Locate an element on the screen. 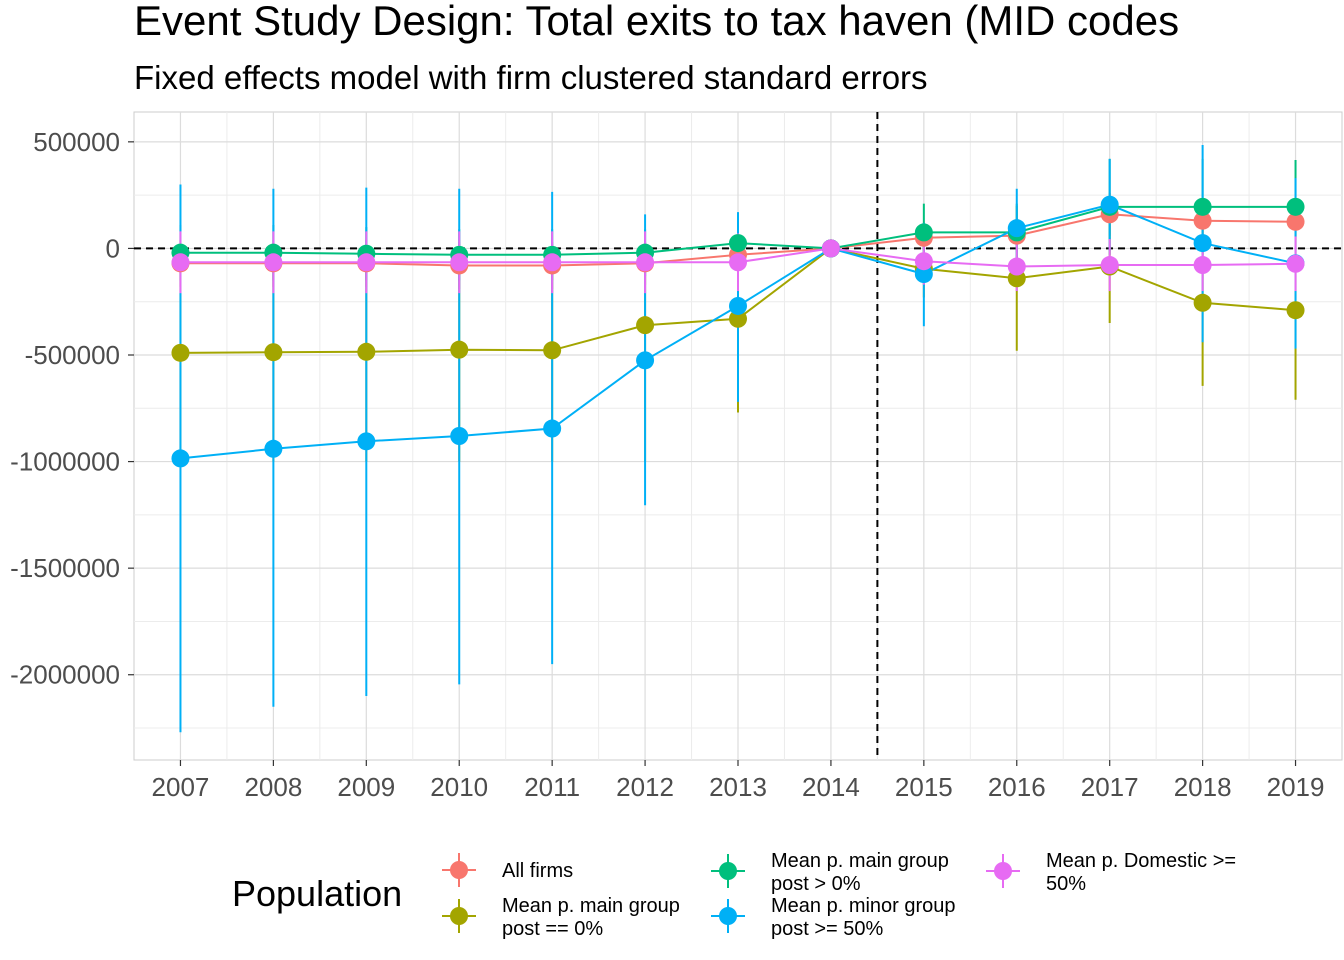 The height and width of the screenshot is (960, 1344). y-axis: 500000 0 -500000 -1000000 -1500000 -2000000 is located at coordinates (72, 408).